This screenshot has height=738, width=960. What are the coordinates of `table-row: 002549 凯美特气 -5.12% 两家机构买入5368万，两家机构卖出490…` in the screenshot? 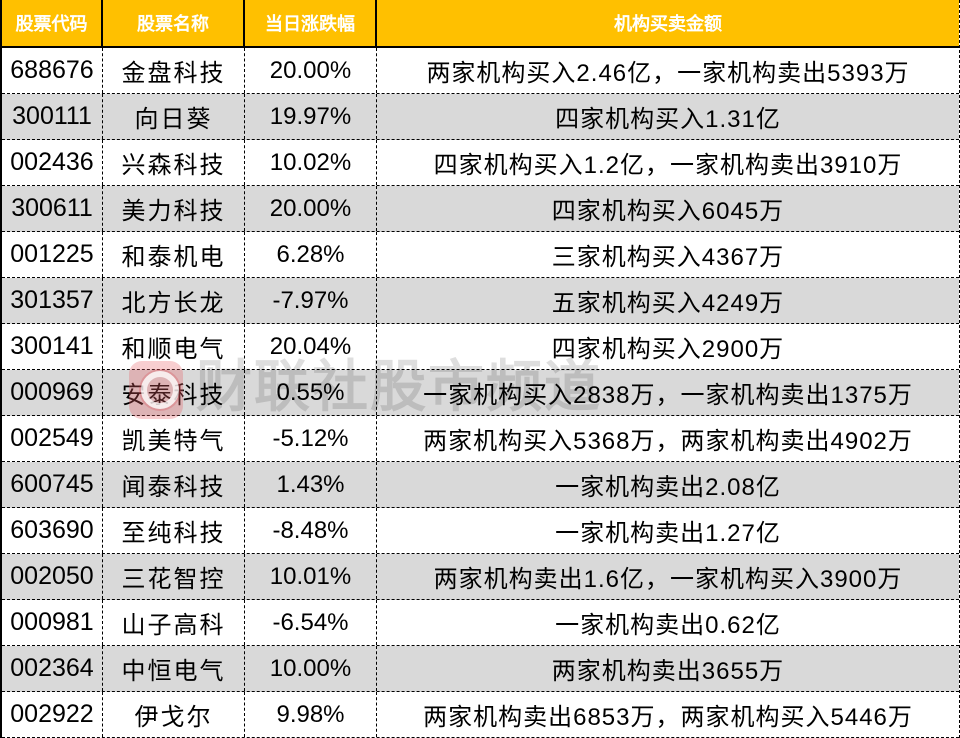 It's located at (480, 439).